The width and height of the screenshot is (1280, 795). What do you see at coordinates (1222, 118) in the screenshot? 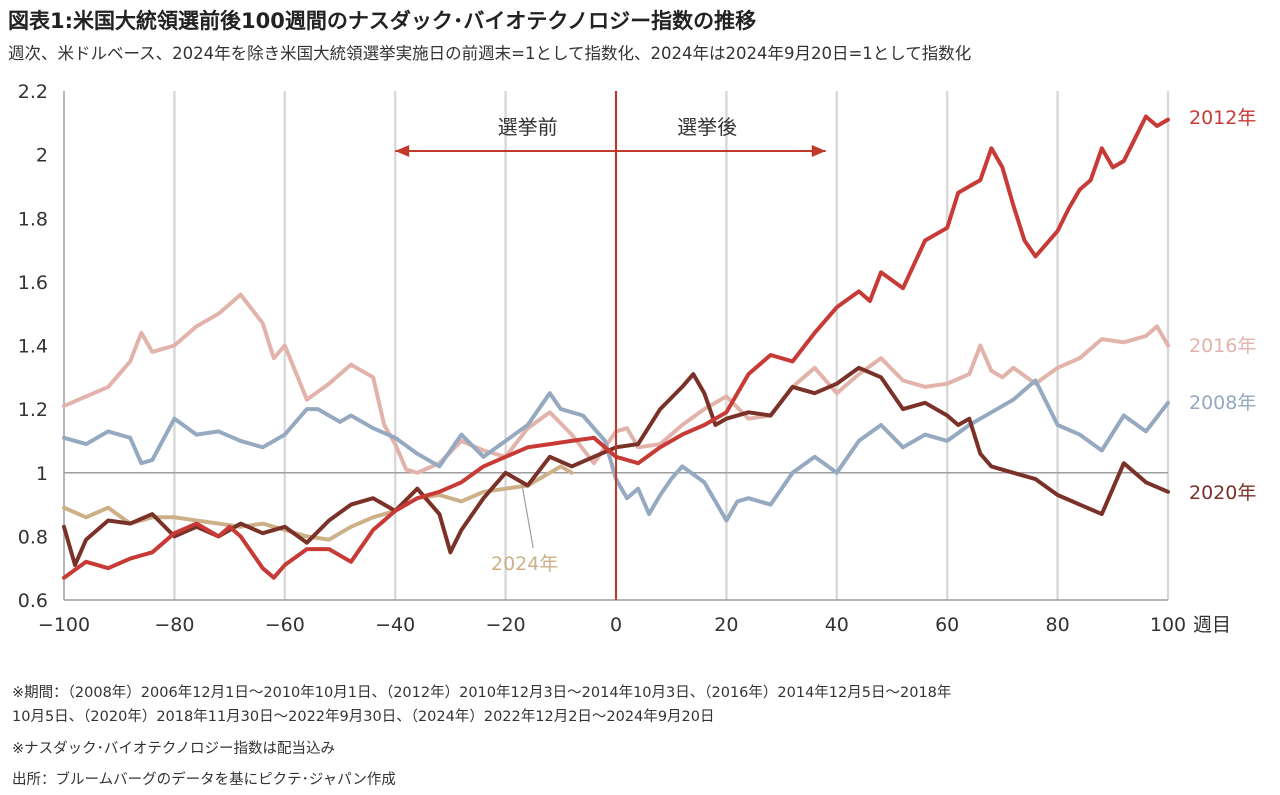
I see `series-label-2012: 2012年` at bounding box center [1222, 118].